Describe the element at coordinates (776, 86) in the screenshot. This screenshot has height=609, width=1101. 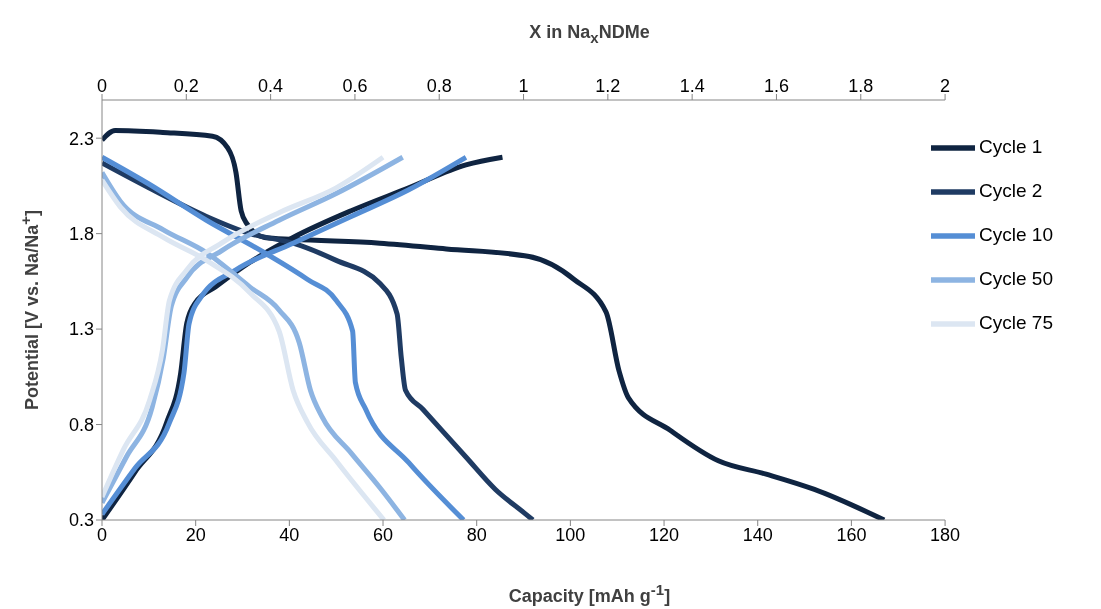
I see `x2-tick-label: 1.6` at that location.